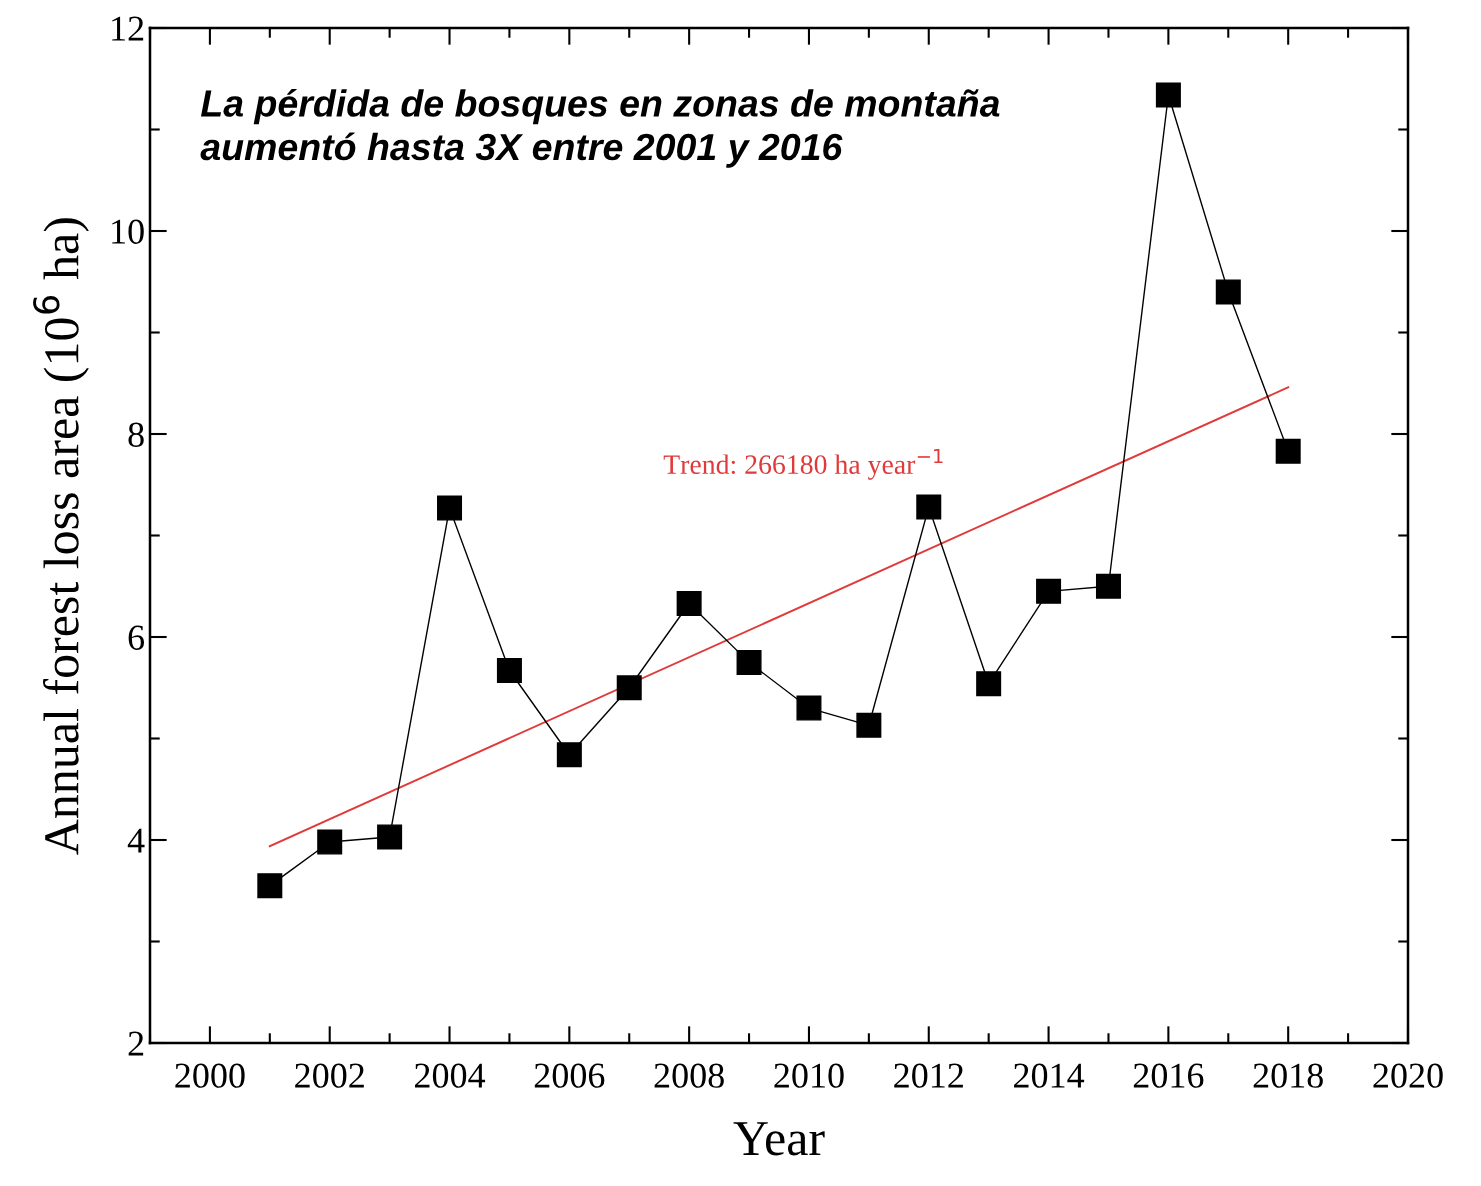 The image size is (1481, 1186). What do you see at coordinates (1049, 1075) in the screenshot?
I see `x-tick-label: 2014` at bounding box center [1049, 1075].